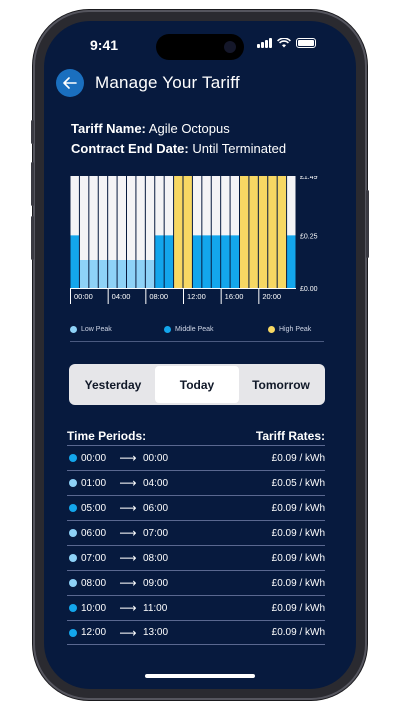 The height and width of the screenshot is (711, 400). I want to click on chart-x-tick-label: 20:00, so click(271, 296).